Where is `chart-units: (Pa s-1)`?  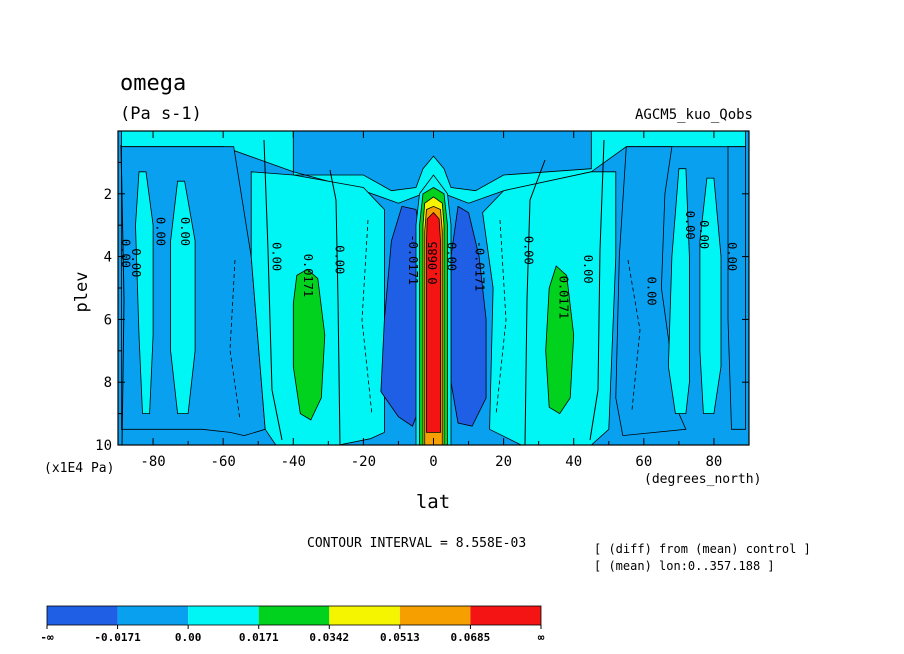 chart-units: (Pa s-1) is located at coordinates (161, 114).